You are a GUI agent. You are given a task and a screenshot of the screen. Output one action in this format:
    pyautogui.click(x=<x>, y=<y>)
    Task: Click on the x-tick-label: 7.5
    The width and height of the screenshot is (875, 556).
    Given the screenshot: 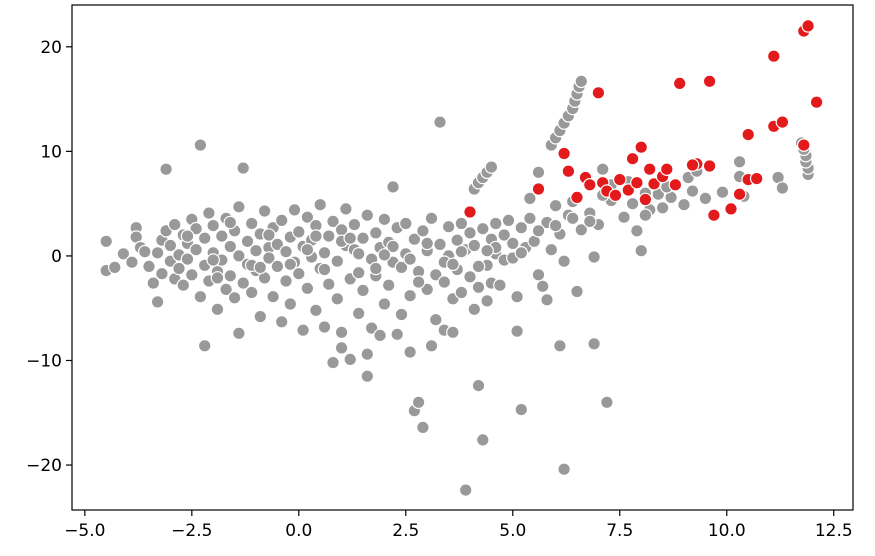 What is the action you would take?
    pyautogui.click(x=619, y=531)
    